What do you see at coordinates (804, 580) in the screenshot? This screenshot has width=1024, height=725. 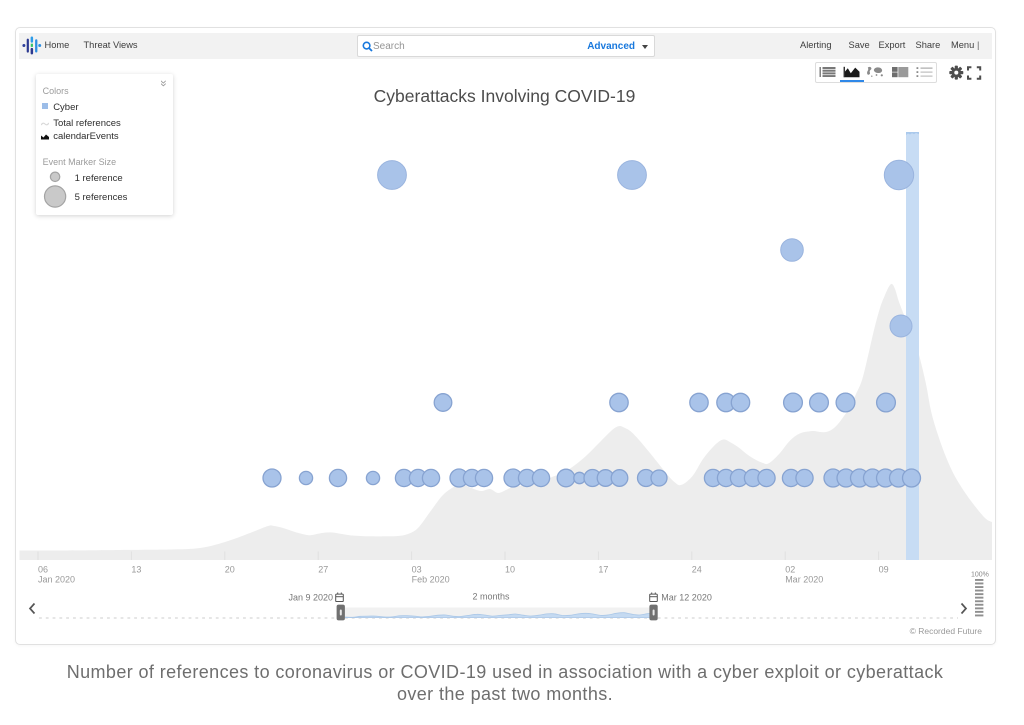 I see `svg-text: Mar 2020` at bounding box center [804, 580].